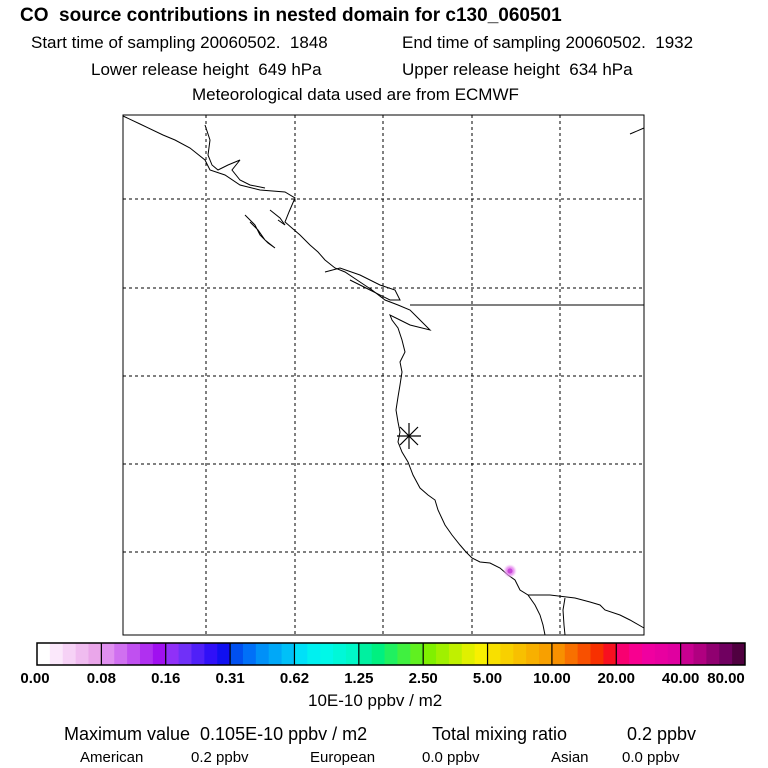 The image size is (768, 768). Describe the element at coordinates (548, 42) in the screenshot. I see `end-time: End time of sampling 20060502. 1932` at that location.